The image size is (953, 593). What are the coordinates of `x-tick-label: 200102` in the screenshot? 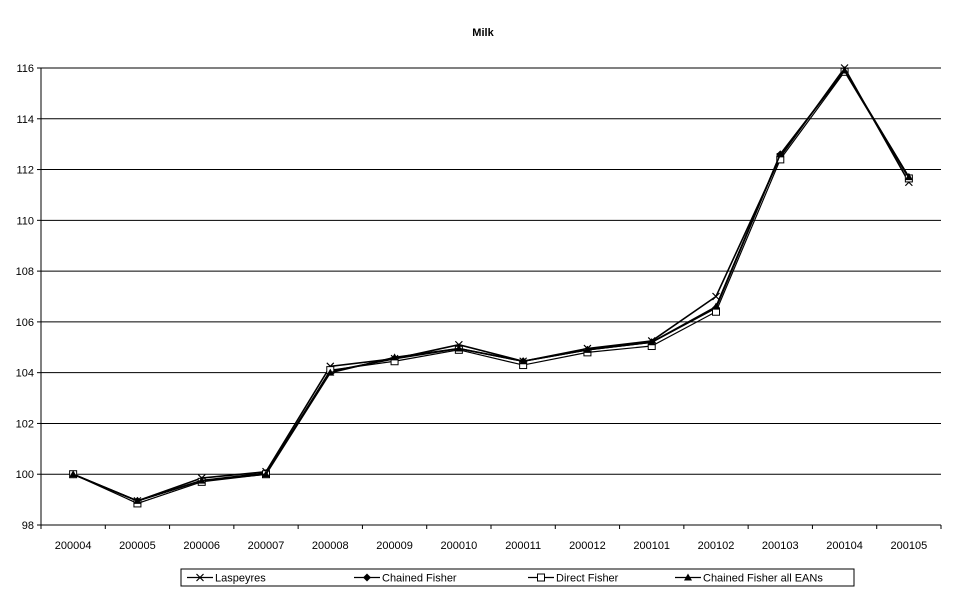 It's located at (716, 546).